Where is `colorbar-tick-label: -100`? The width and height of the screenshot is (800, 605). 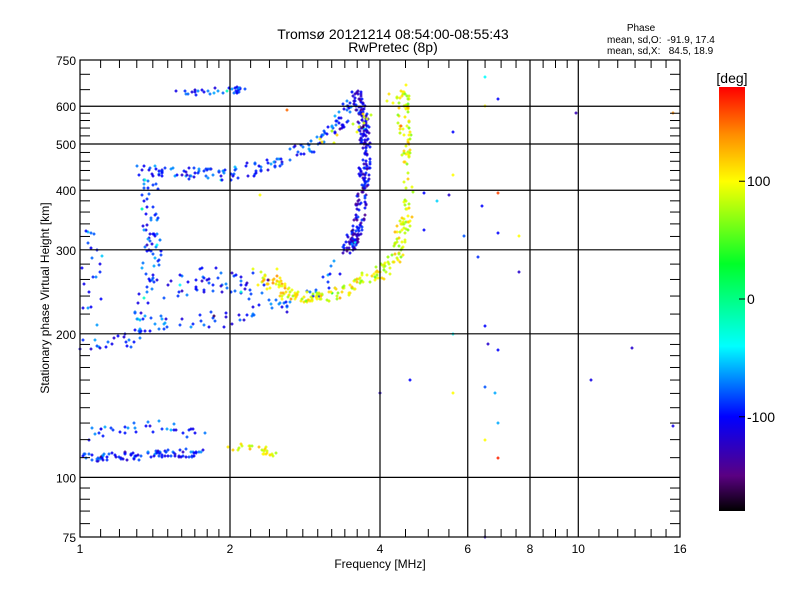
colorbar-tick-label: -100 is located at coordinates (761, 417).